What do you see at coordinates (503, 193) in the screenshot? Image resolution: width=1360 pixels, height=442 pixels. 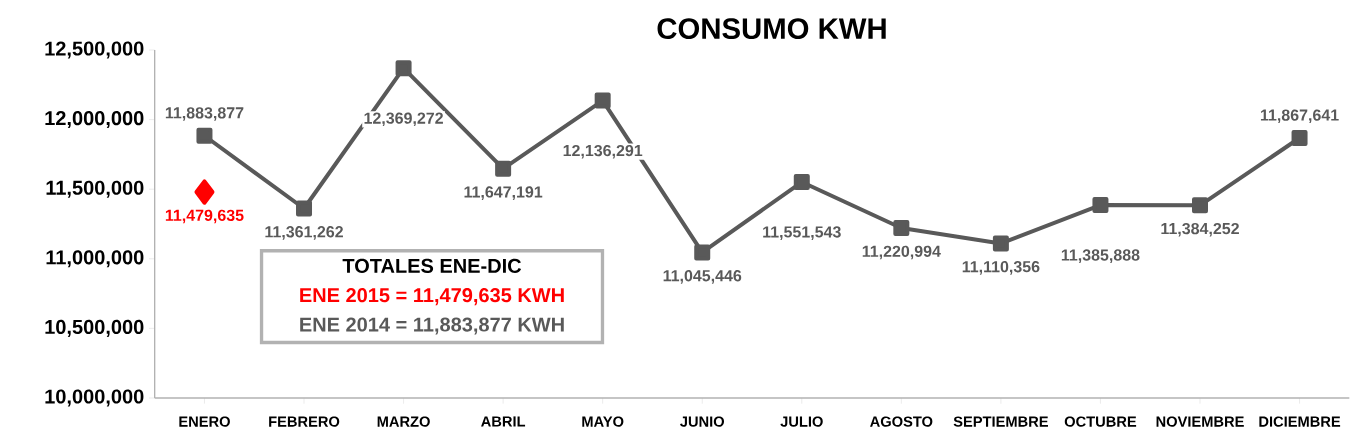 I see `data-label: 11,647,191` at bounding box center [503, 193].